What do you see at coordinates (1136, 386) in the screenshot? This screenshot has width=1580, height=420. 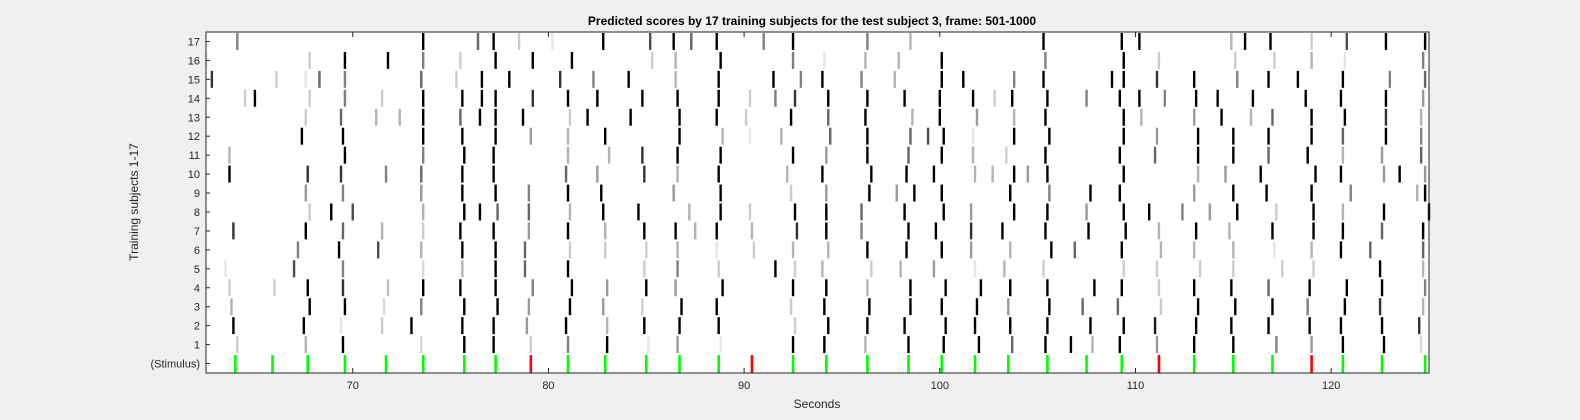 I see `x-tick-label-4: 110` at bounding box center [1136, 386].